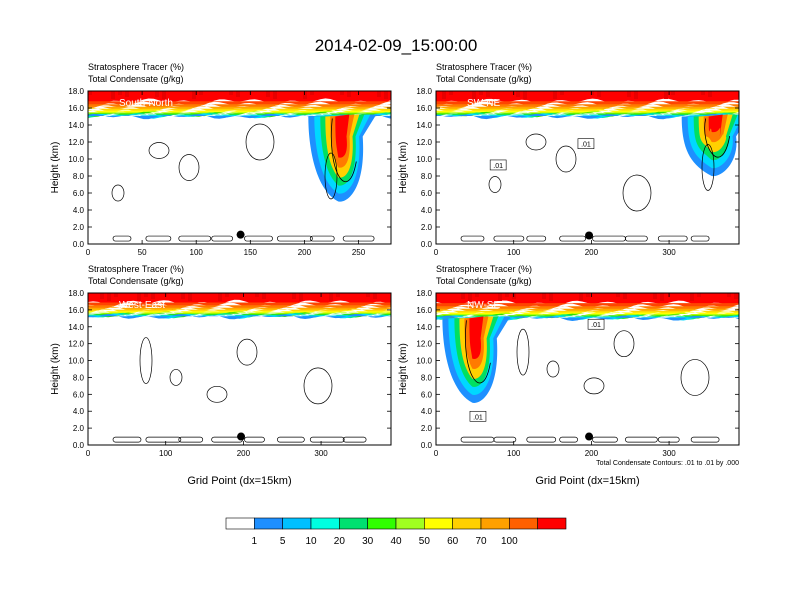 Image resolution: width=792 pixels, height=612 pixels. What do you see at coordinates (166, 453) in the screenshot?
I see `x-tick-label: 100` at bounding box center [166, 453].